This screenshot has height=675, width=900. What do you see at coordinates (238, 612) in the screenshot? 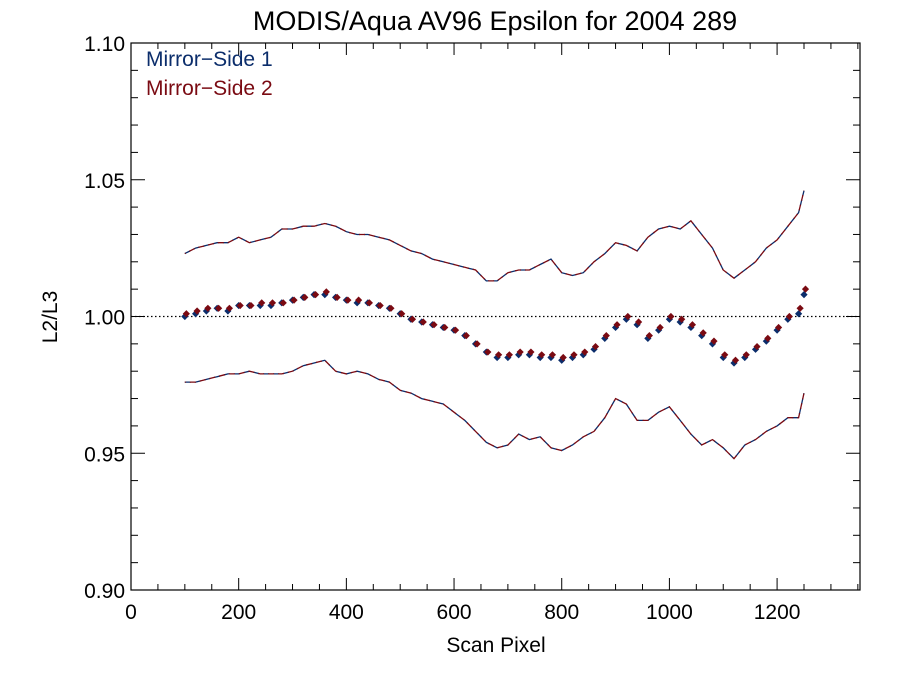
I see `x-tick-label: 200` at bounding box center [238, 612].